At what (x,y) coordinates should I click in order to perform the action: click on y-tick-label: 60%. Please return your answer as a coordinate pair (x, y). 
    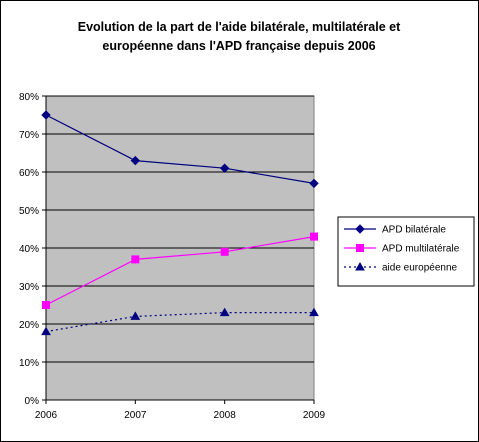
    Looking at the image, I should click on (29, 173).